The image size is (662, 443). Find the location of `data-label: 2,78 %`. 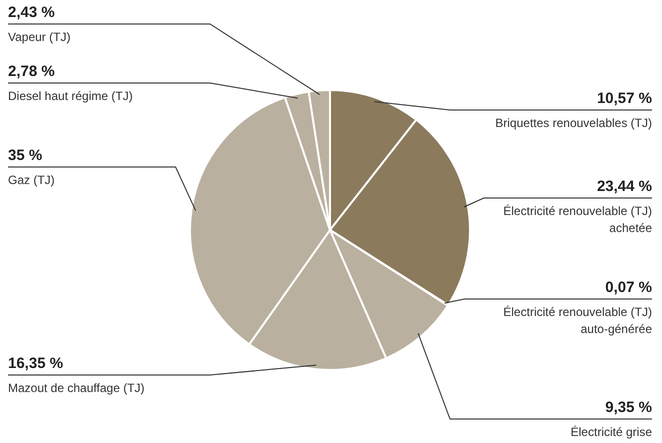

data-label: 2,78 % is located at coordinates (31, 71).